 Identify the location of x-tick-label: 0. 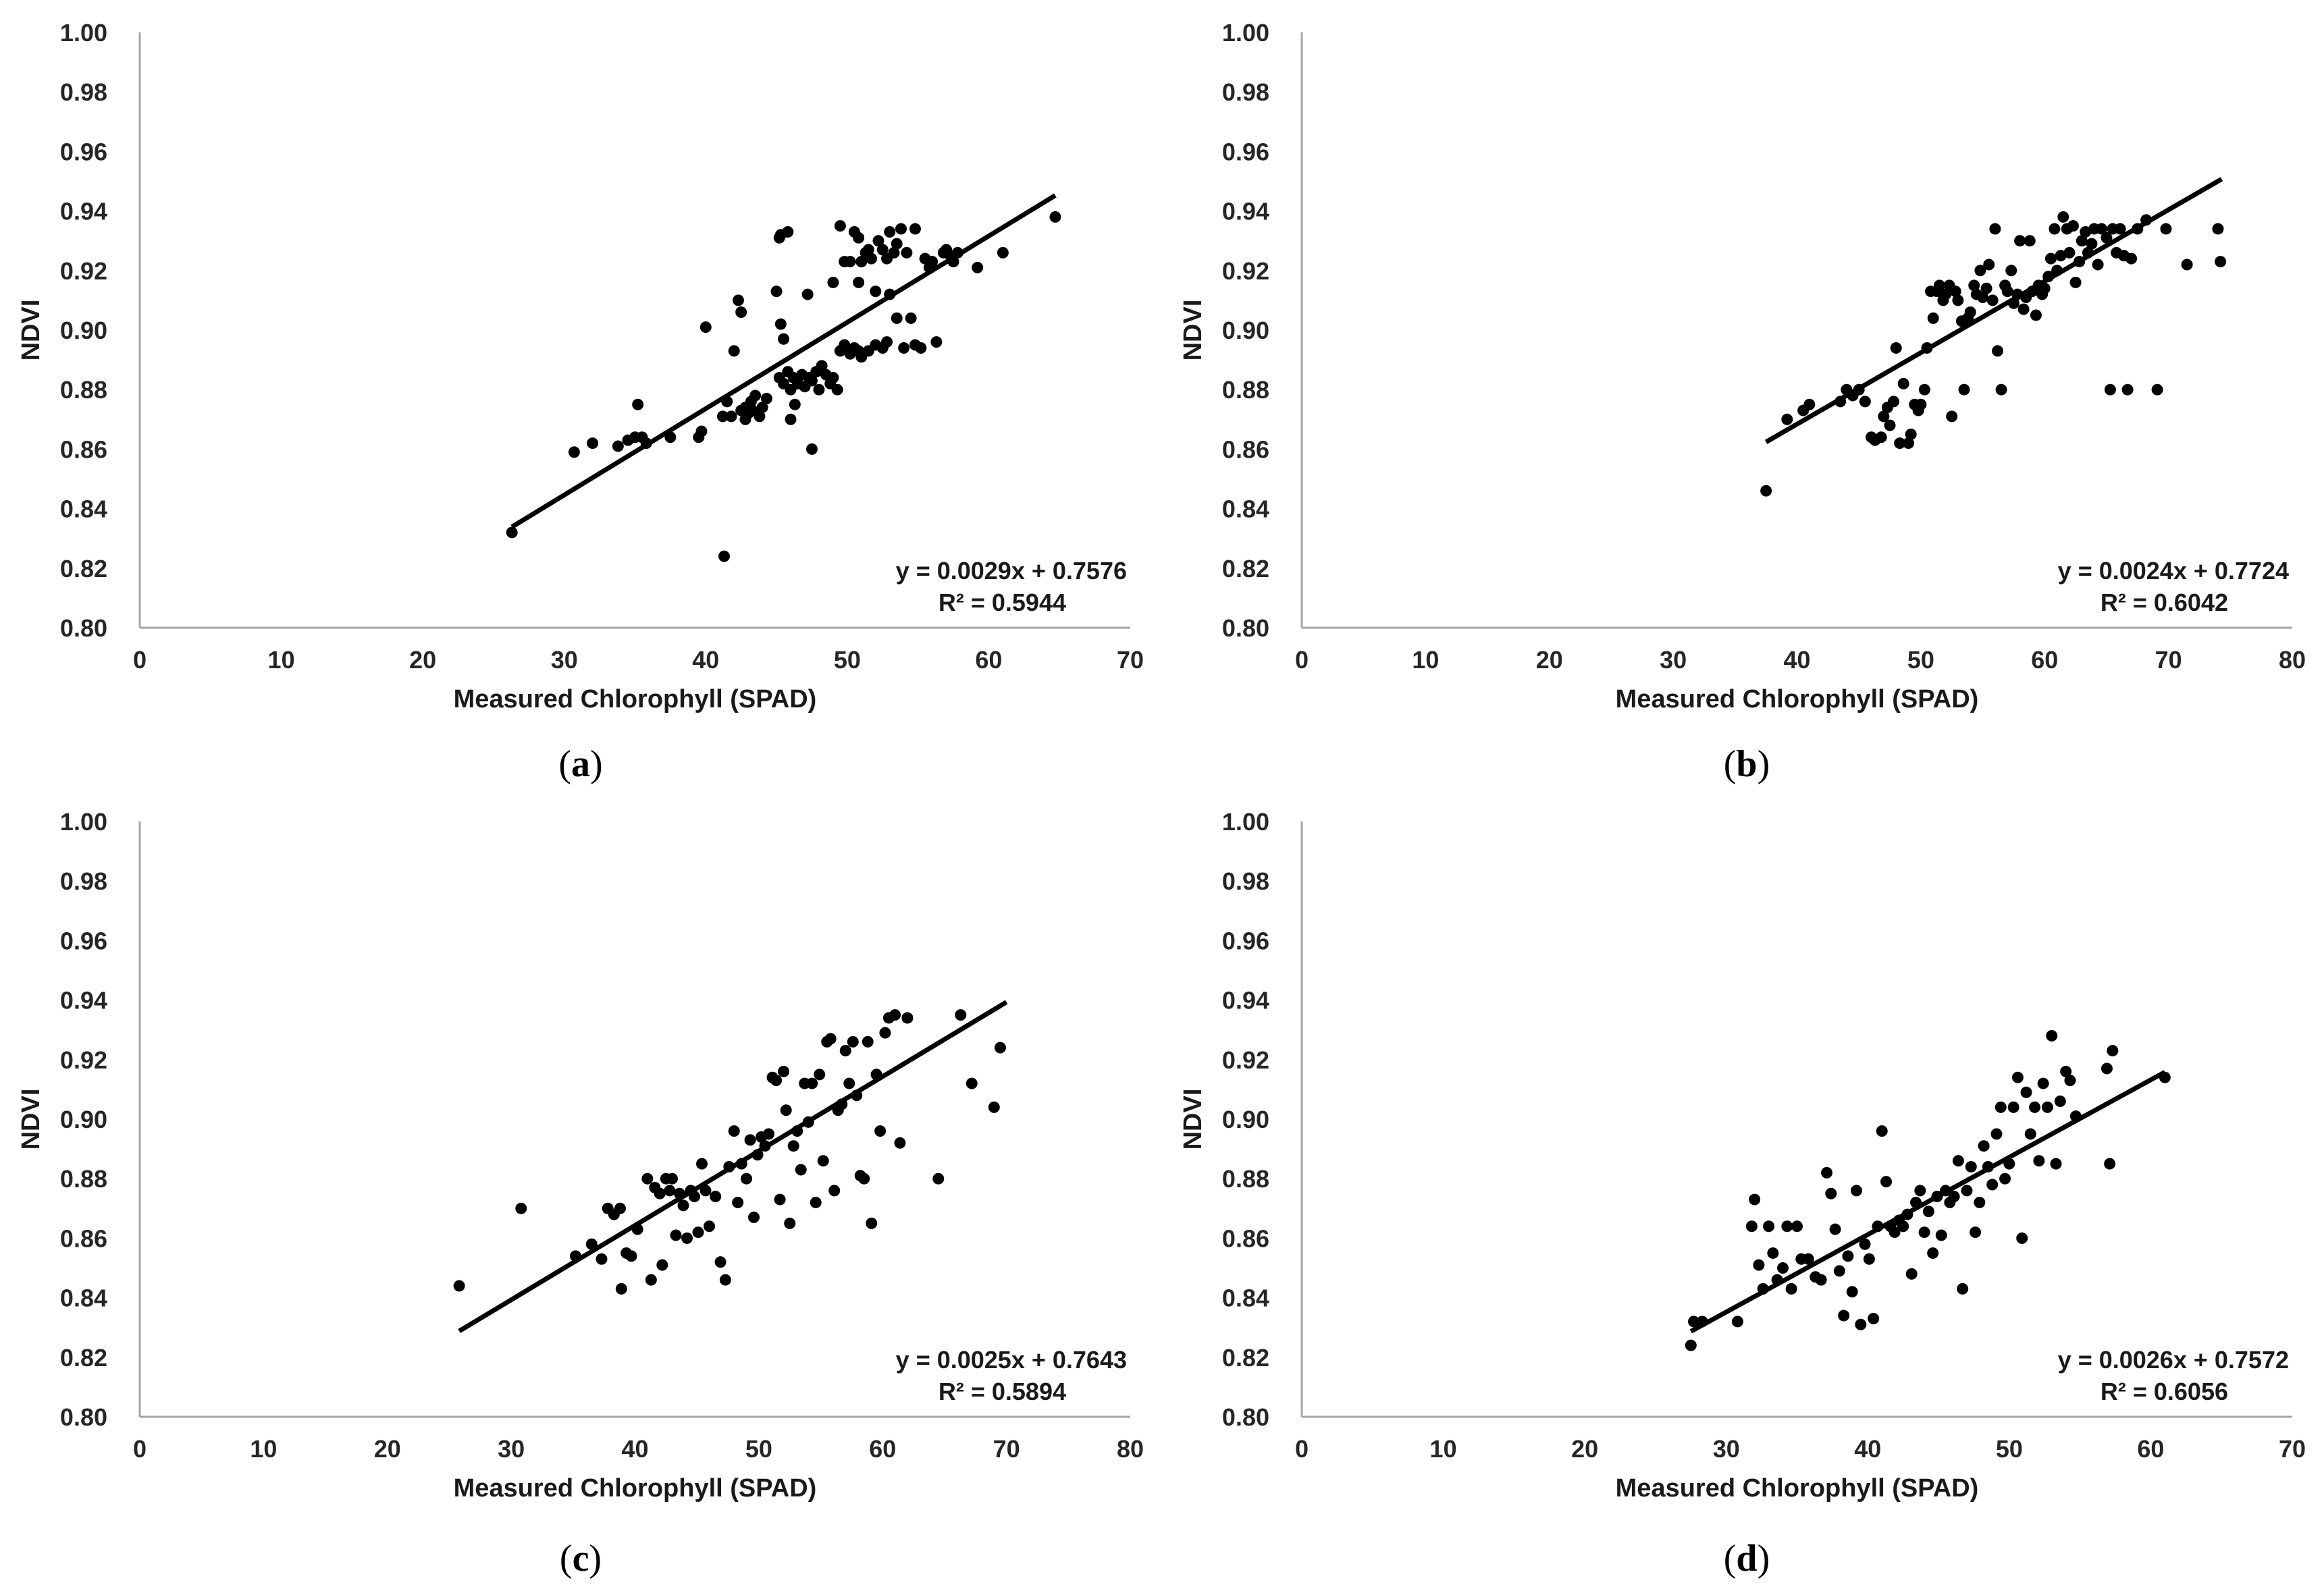
(140, 1449).